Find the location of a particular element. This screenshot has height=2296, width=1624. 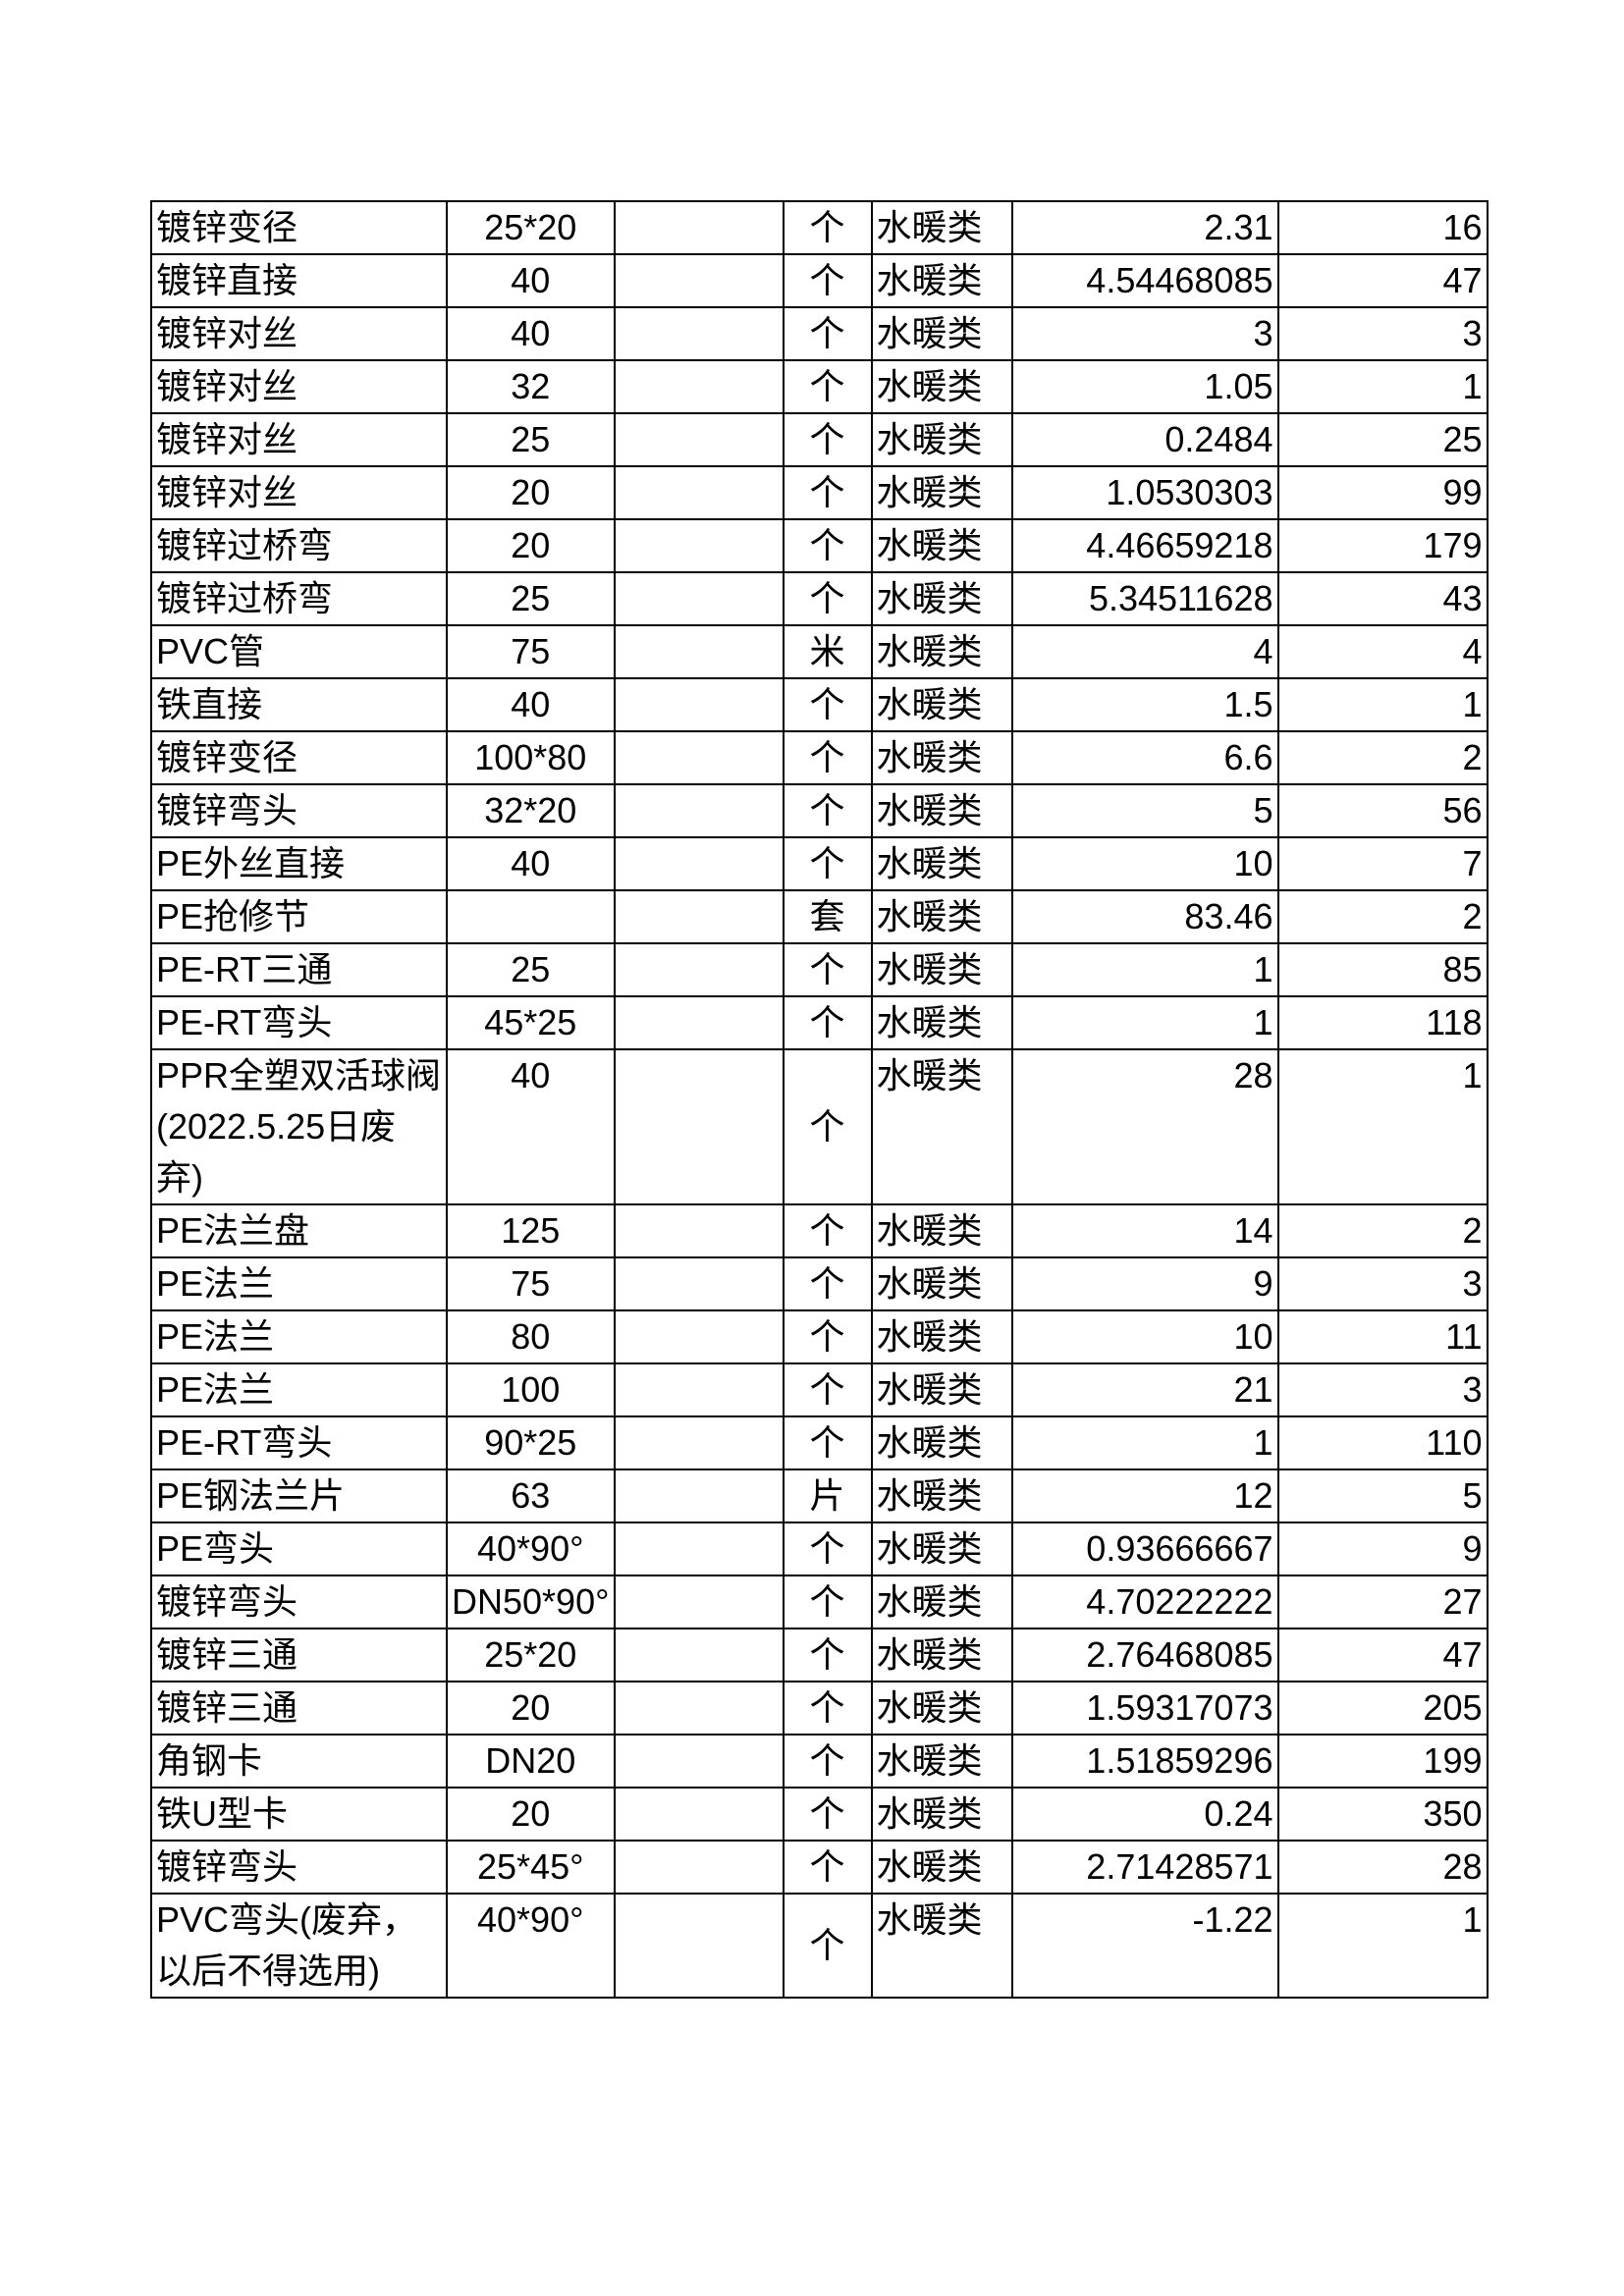

quantity: 5 is located at coordinates (1382, 1495).